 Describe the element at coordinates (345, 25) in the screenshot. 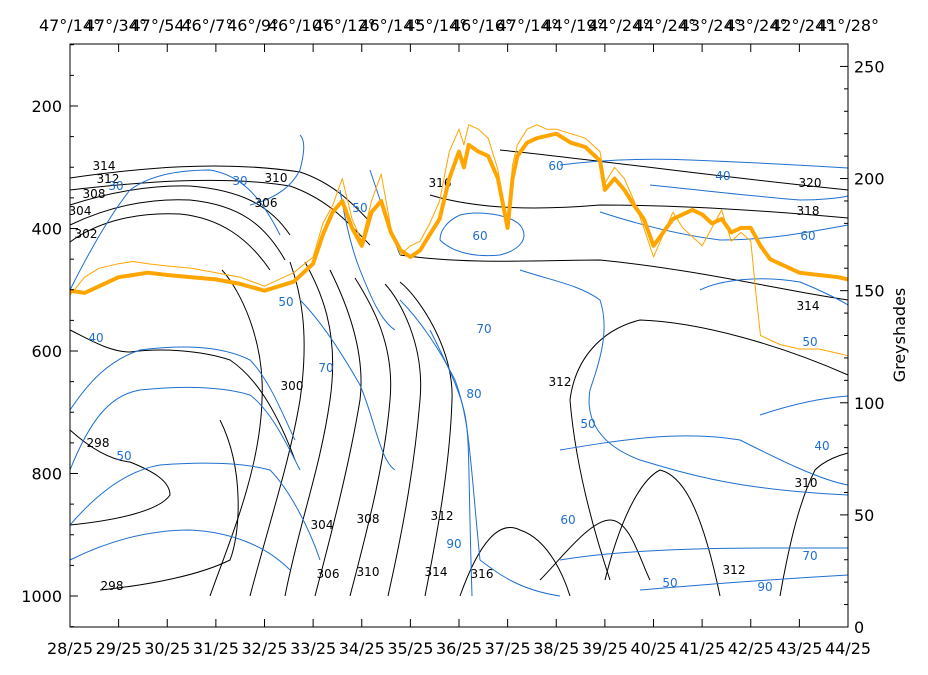

I see `top-tick-label: 46°/12°` at that location.